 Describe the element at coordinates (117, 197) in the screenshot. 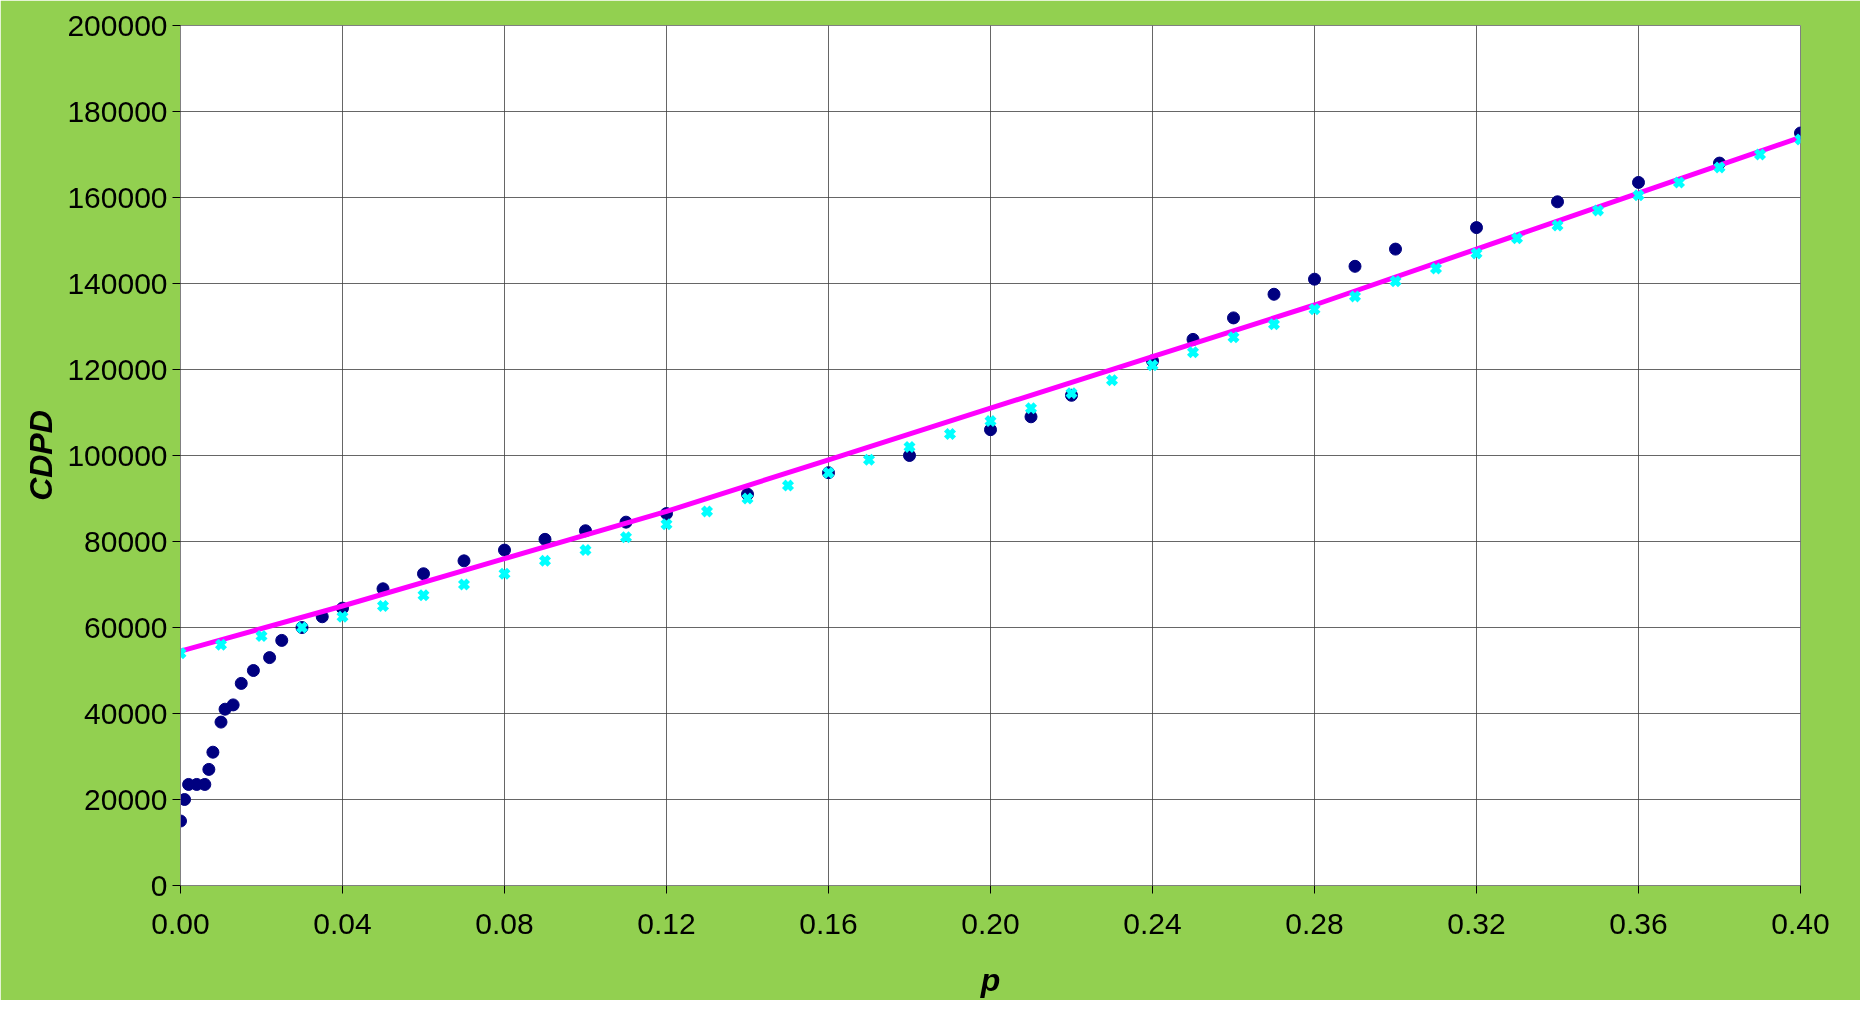

I see `y-tick-label: 160000` at that location.